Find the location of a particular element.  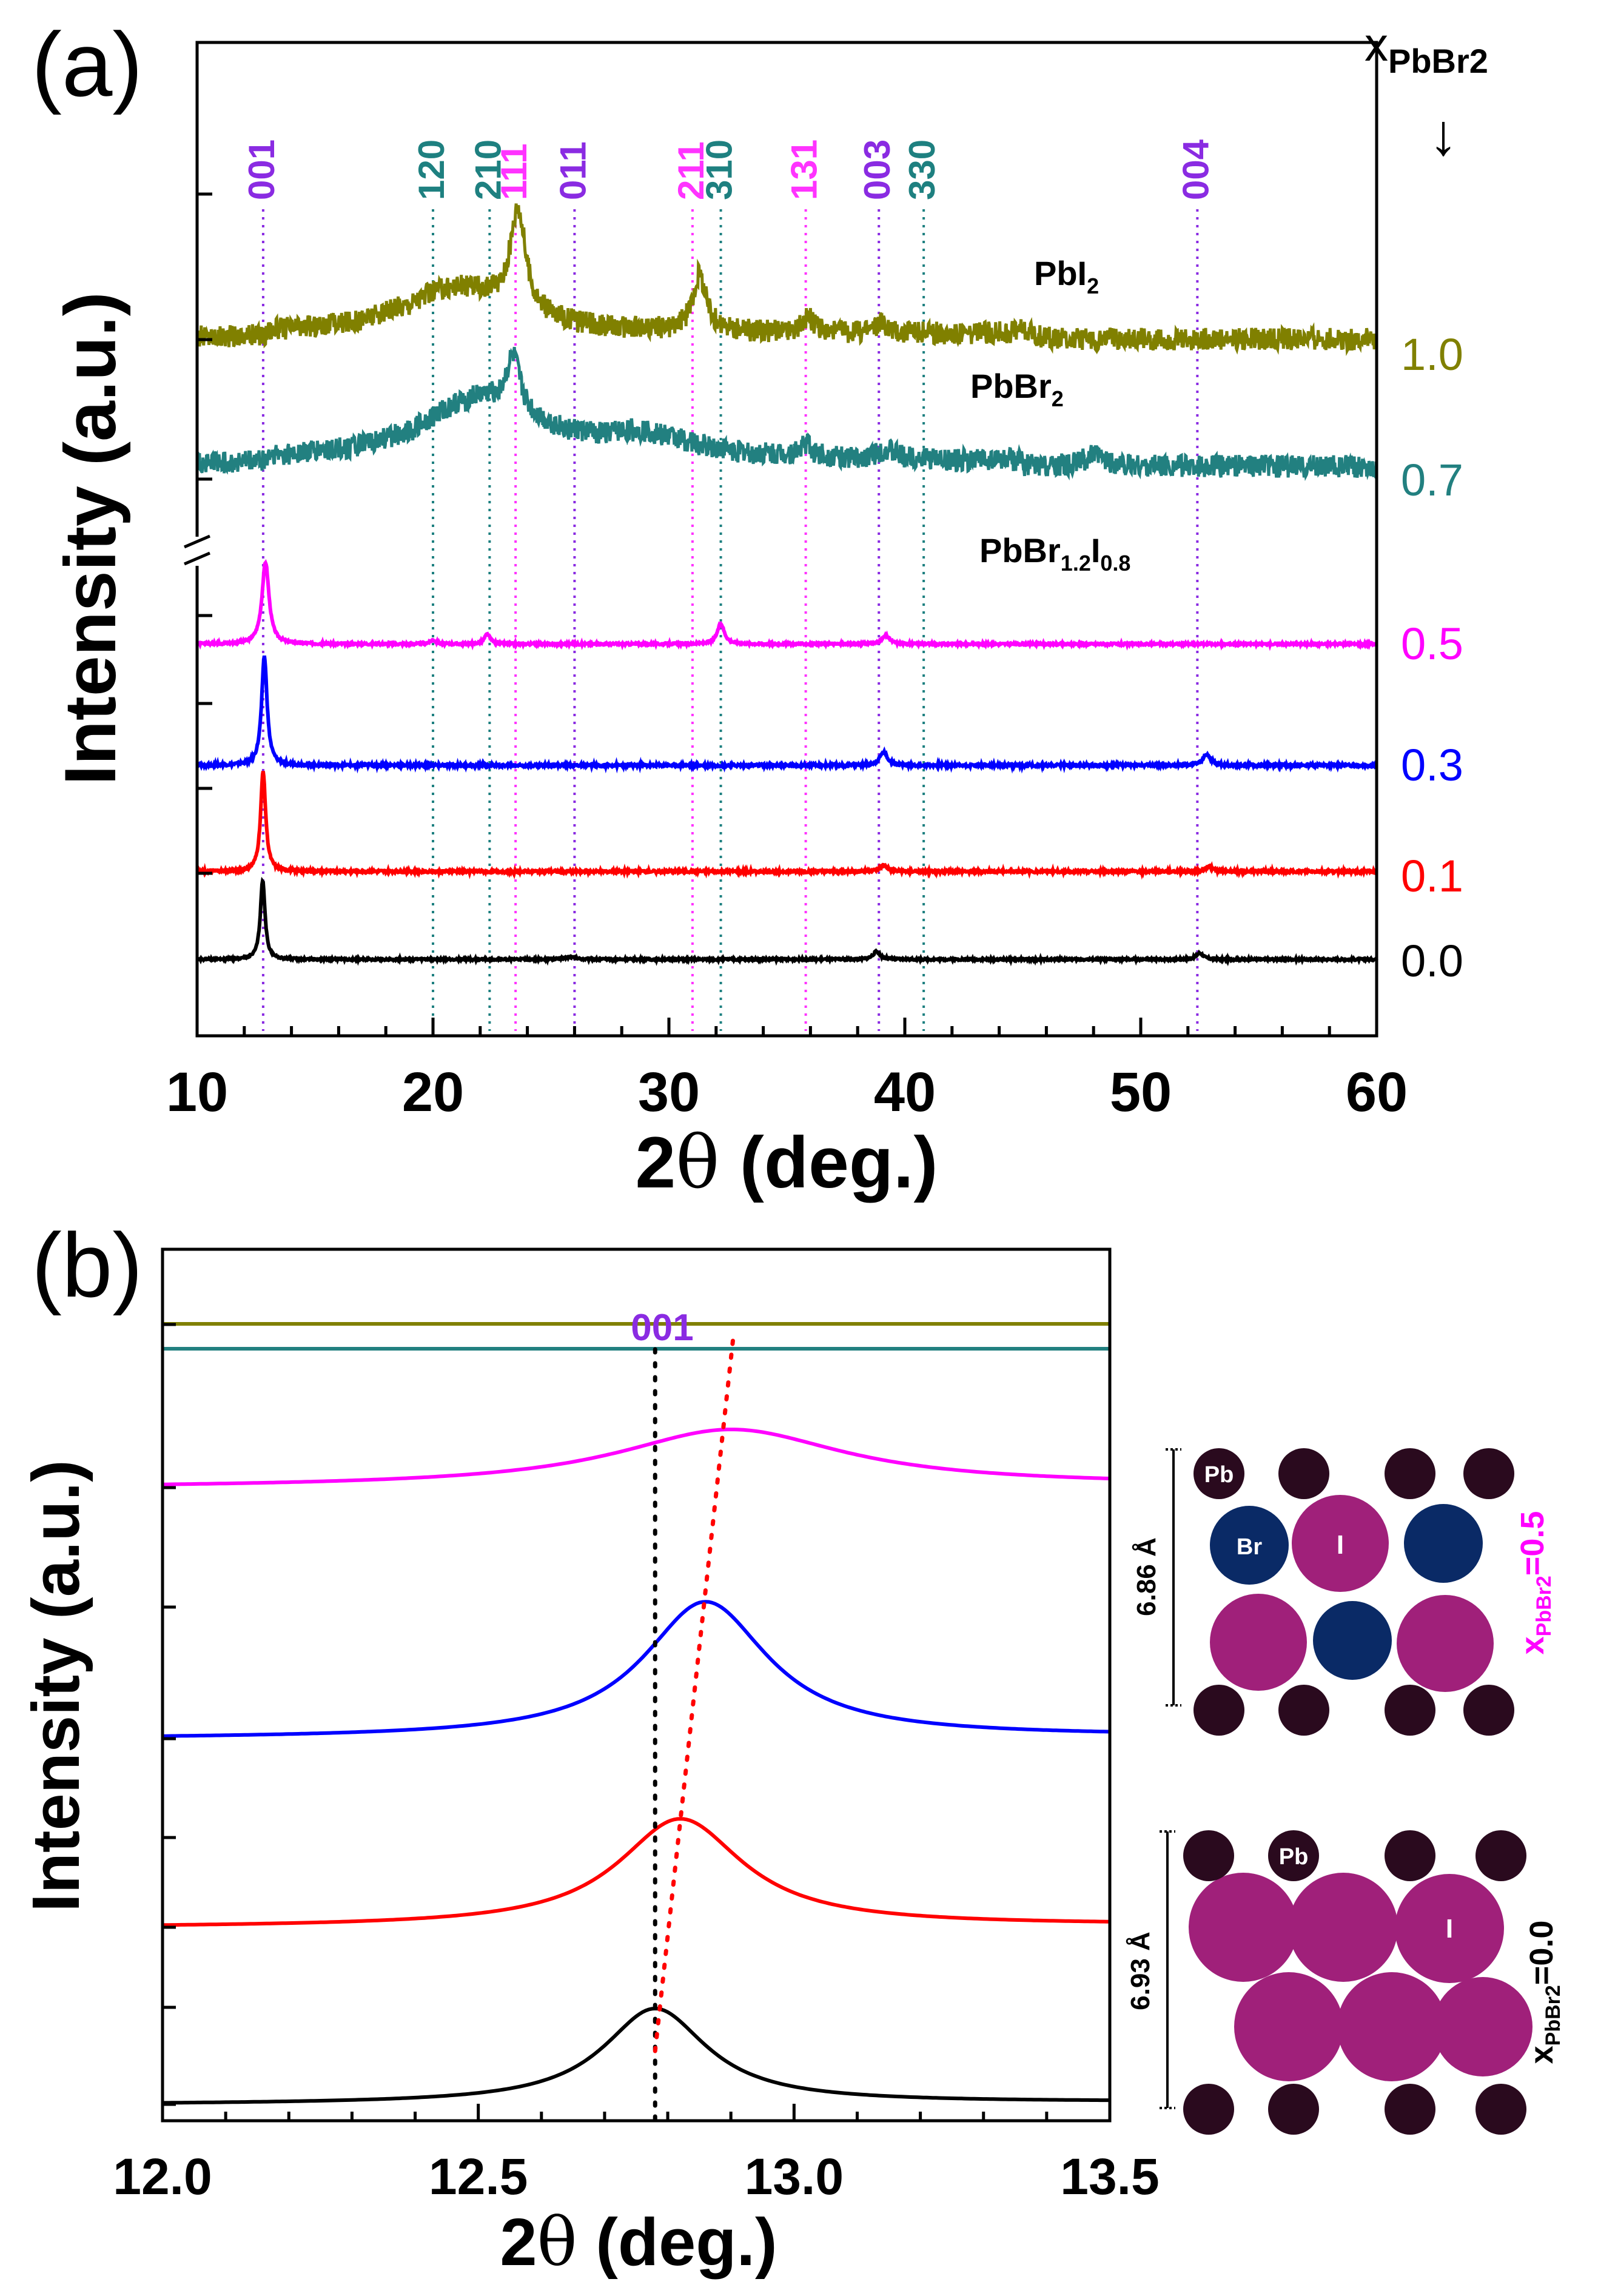

comp-top-val: =0.5 is located at coordinates (1532, 1543).